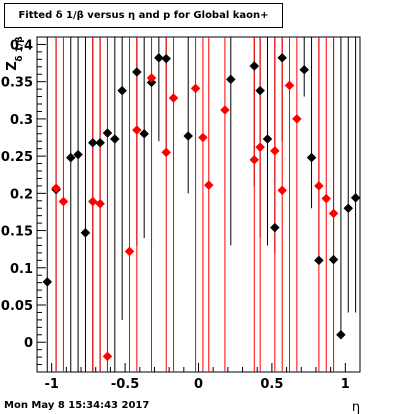 This screenshot has width=400, height=414. I want to click on x-tick-label: -1, so click(51, 384).